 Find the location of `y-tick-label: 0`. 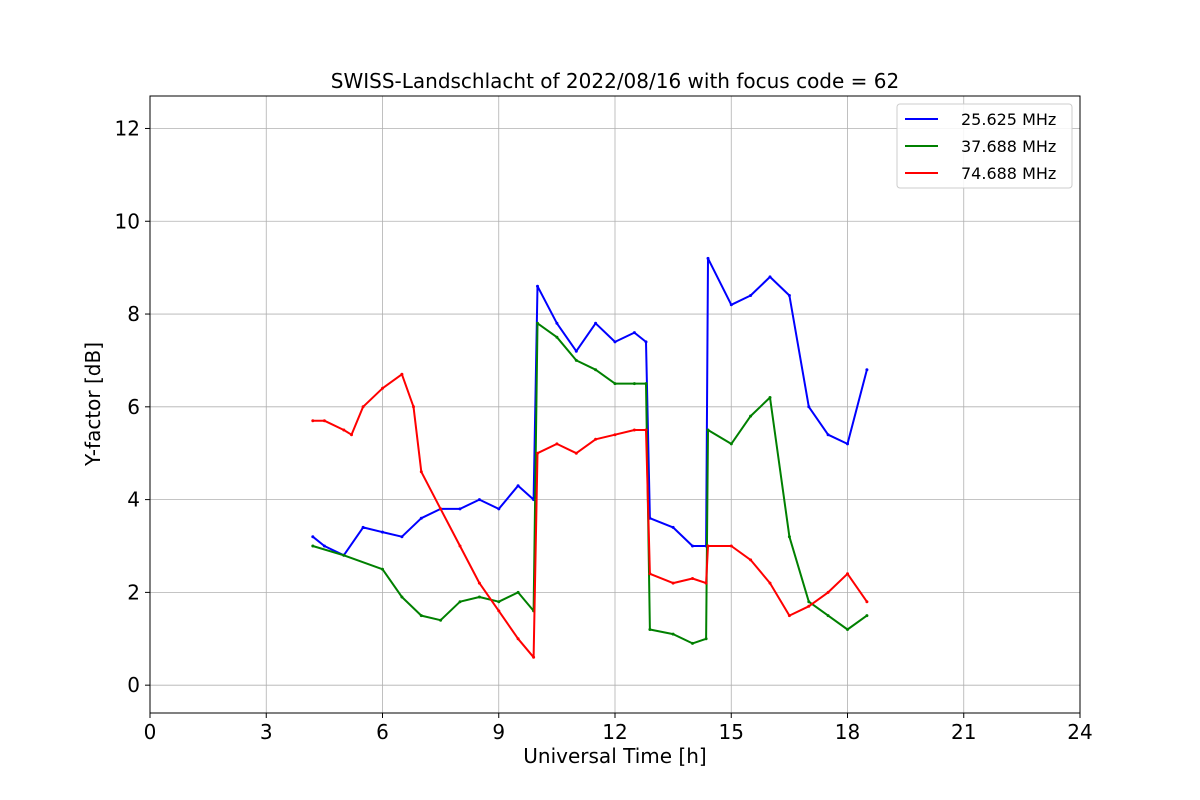

y-tick-label: 0 is located at coordinates (133, 685).